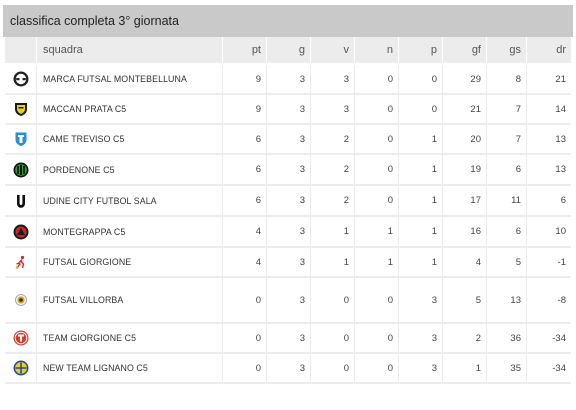 The height and width of the screenshot is (410, 576). I want to click on stat-gf: 5, so click(465, 301).